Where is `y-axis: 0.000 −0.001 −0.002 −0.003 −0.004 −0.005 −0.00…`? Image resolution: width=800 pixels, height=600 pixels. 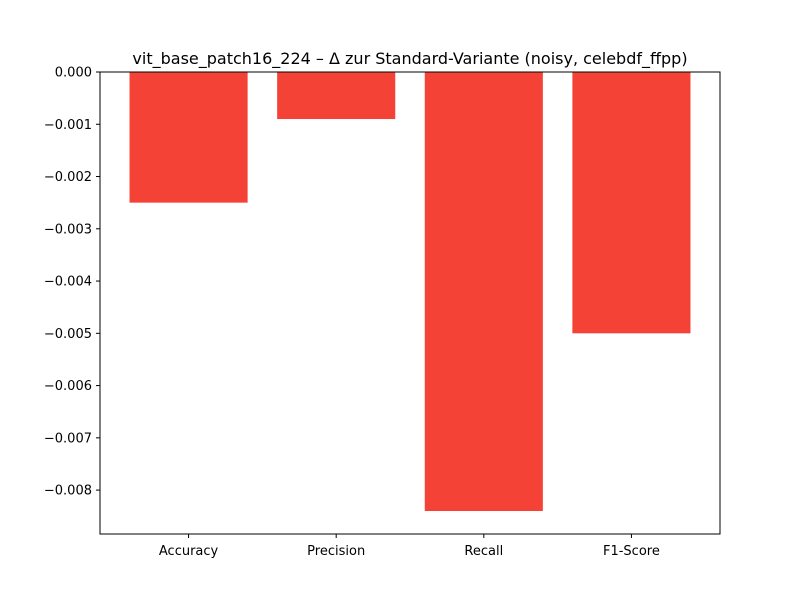
y-axis: 0.000 −0.001 −0.002 −0.003 −0.004 −0.005 −0.00… is located at coordinates (72, 282).